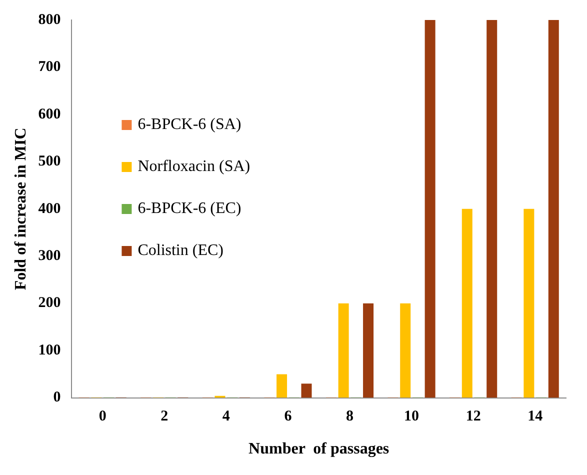 This screenshot has height=475, width=587. I want to click on y-tick-label: 400, so click(49, 208).